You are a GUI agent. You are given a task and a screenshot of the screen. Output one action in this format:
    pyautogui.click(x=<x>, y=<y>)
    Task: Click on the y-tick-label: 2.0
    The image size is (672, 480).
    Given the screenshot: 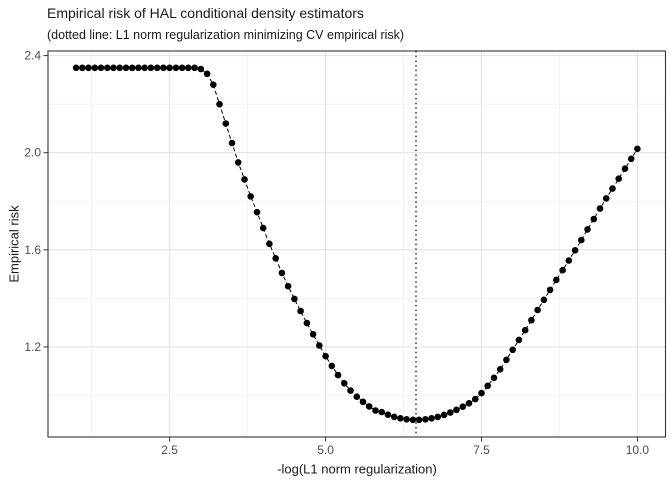 What is the action you would take?
    pyautogui.click(x=32, y=153)
    